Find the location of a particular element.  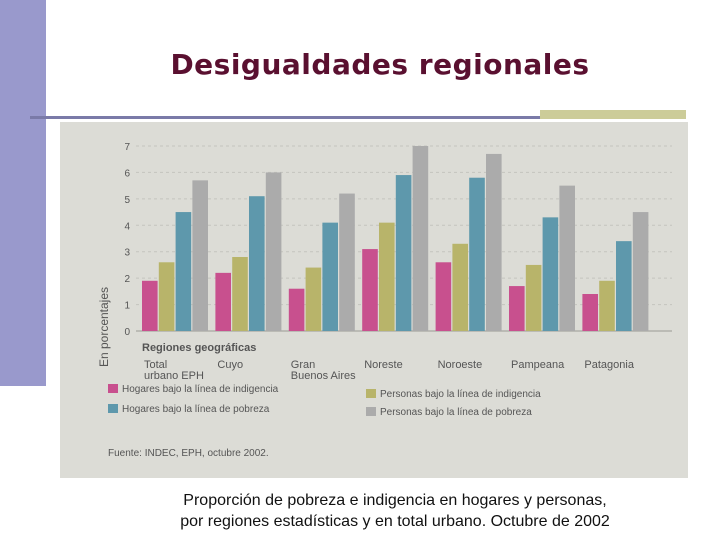

y-tick-label-5: 5 is located at coordinates (127, 200).